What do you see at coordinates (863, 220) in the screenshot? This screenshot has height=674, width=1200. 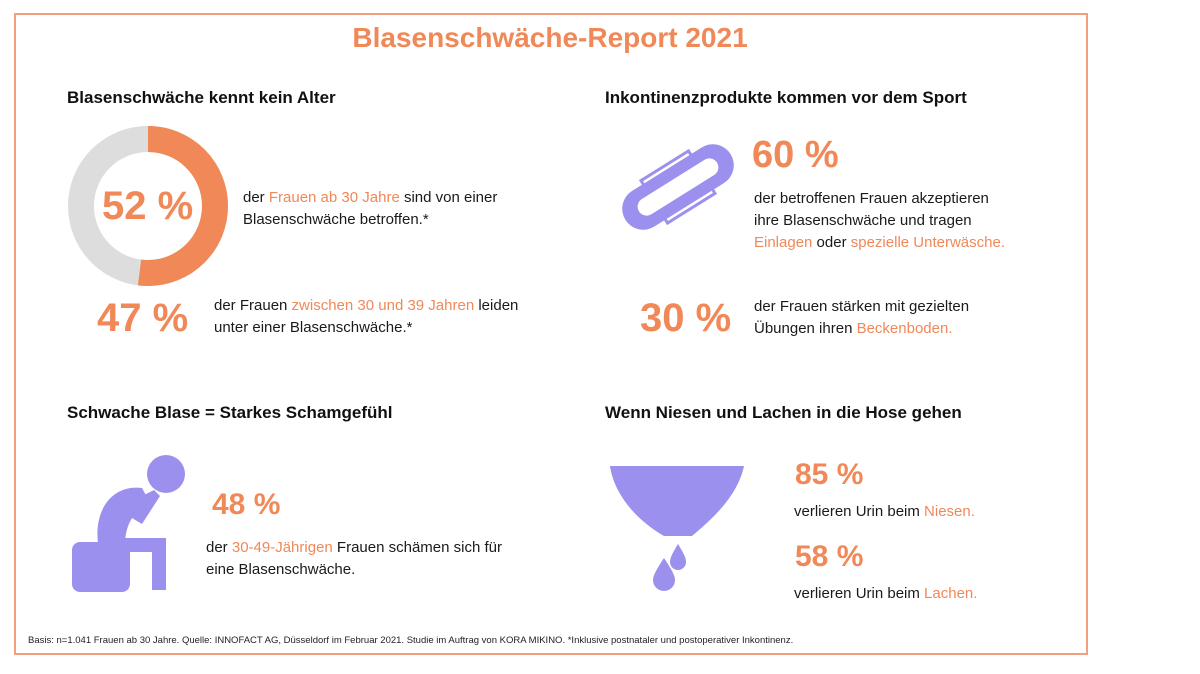 I see `text-part: ihre Blasenschwäche und tragen` at bounding box center [863, 220].